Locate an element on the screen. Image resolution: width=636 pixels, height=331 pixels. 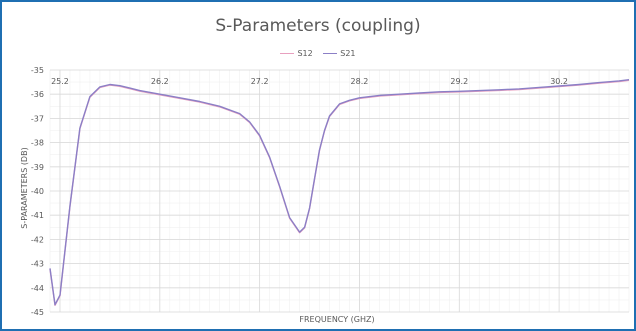
y-tick-label: -43 is located at coordinates (37, 264).